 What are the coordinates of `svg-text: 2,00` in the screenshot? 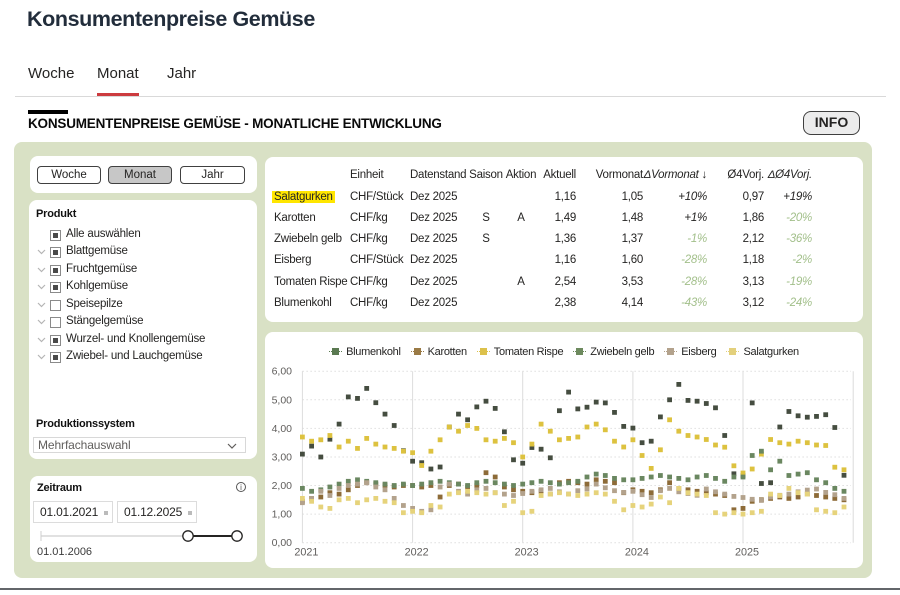 It's located at (282, 486).